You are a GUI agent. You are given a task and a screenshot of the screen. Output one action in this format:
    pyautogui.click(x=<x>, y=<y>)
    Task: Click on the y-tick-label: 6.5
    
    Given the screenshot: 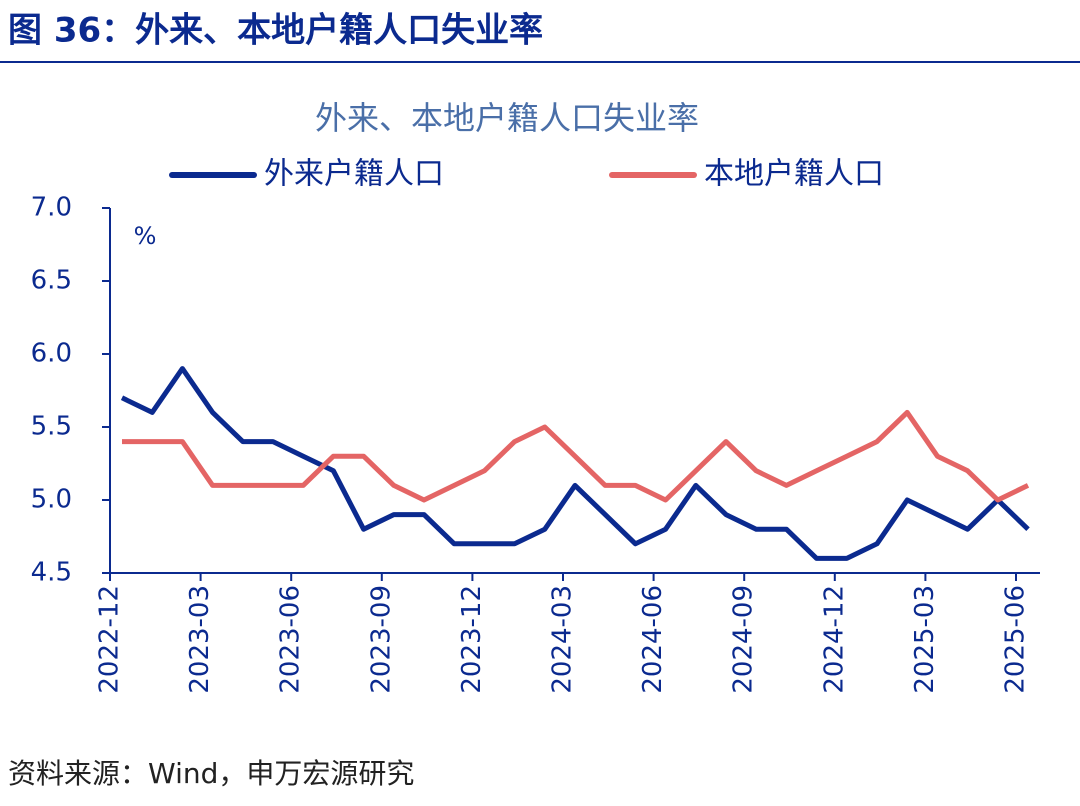 What is the action you would take?
    pyautogui.click(x=51, y=281)
    